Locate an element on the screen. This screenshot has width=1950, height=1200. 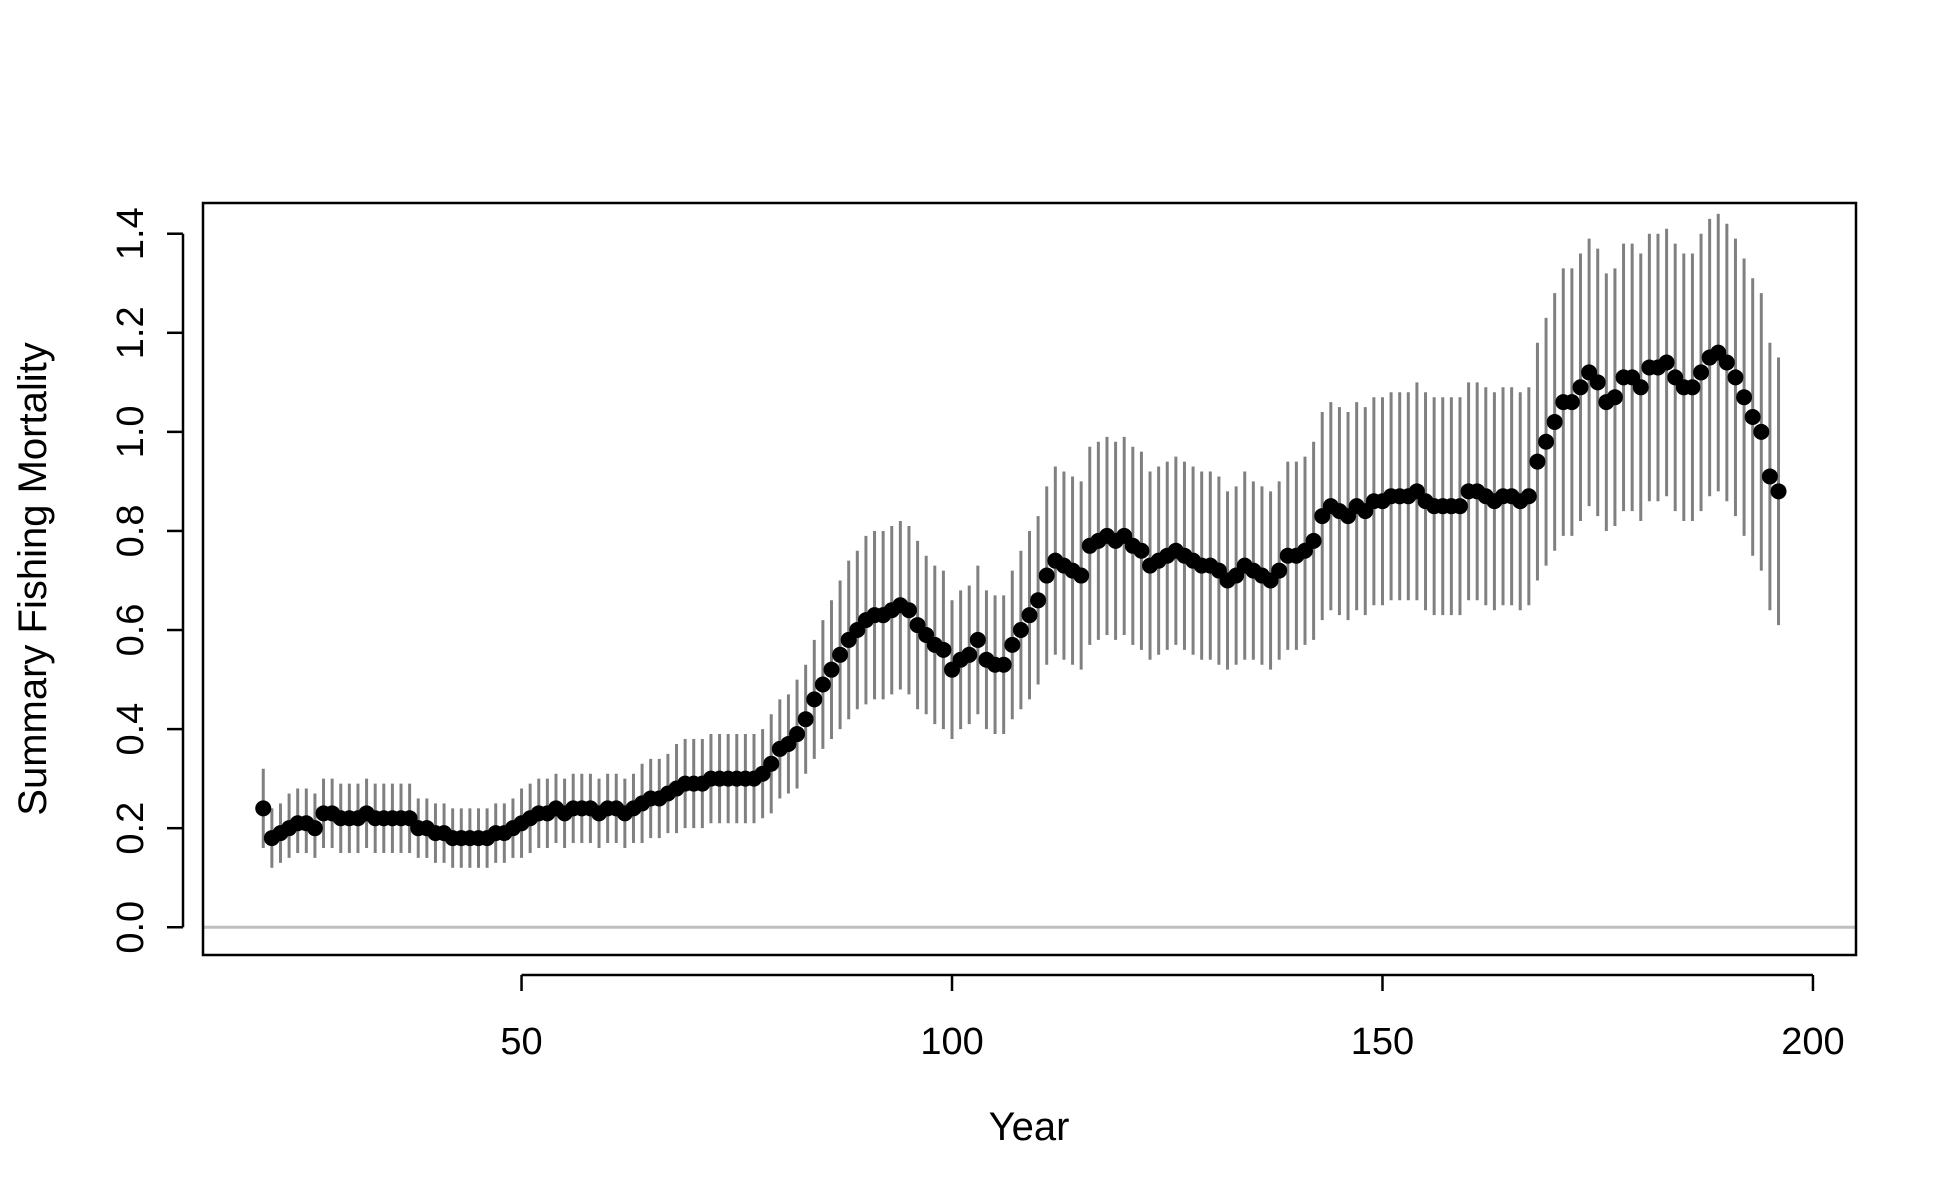
y-tick-label: 1.2 is located at coordinates (131, 332).